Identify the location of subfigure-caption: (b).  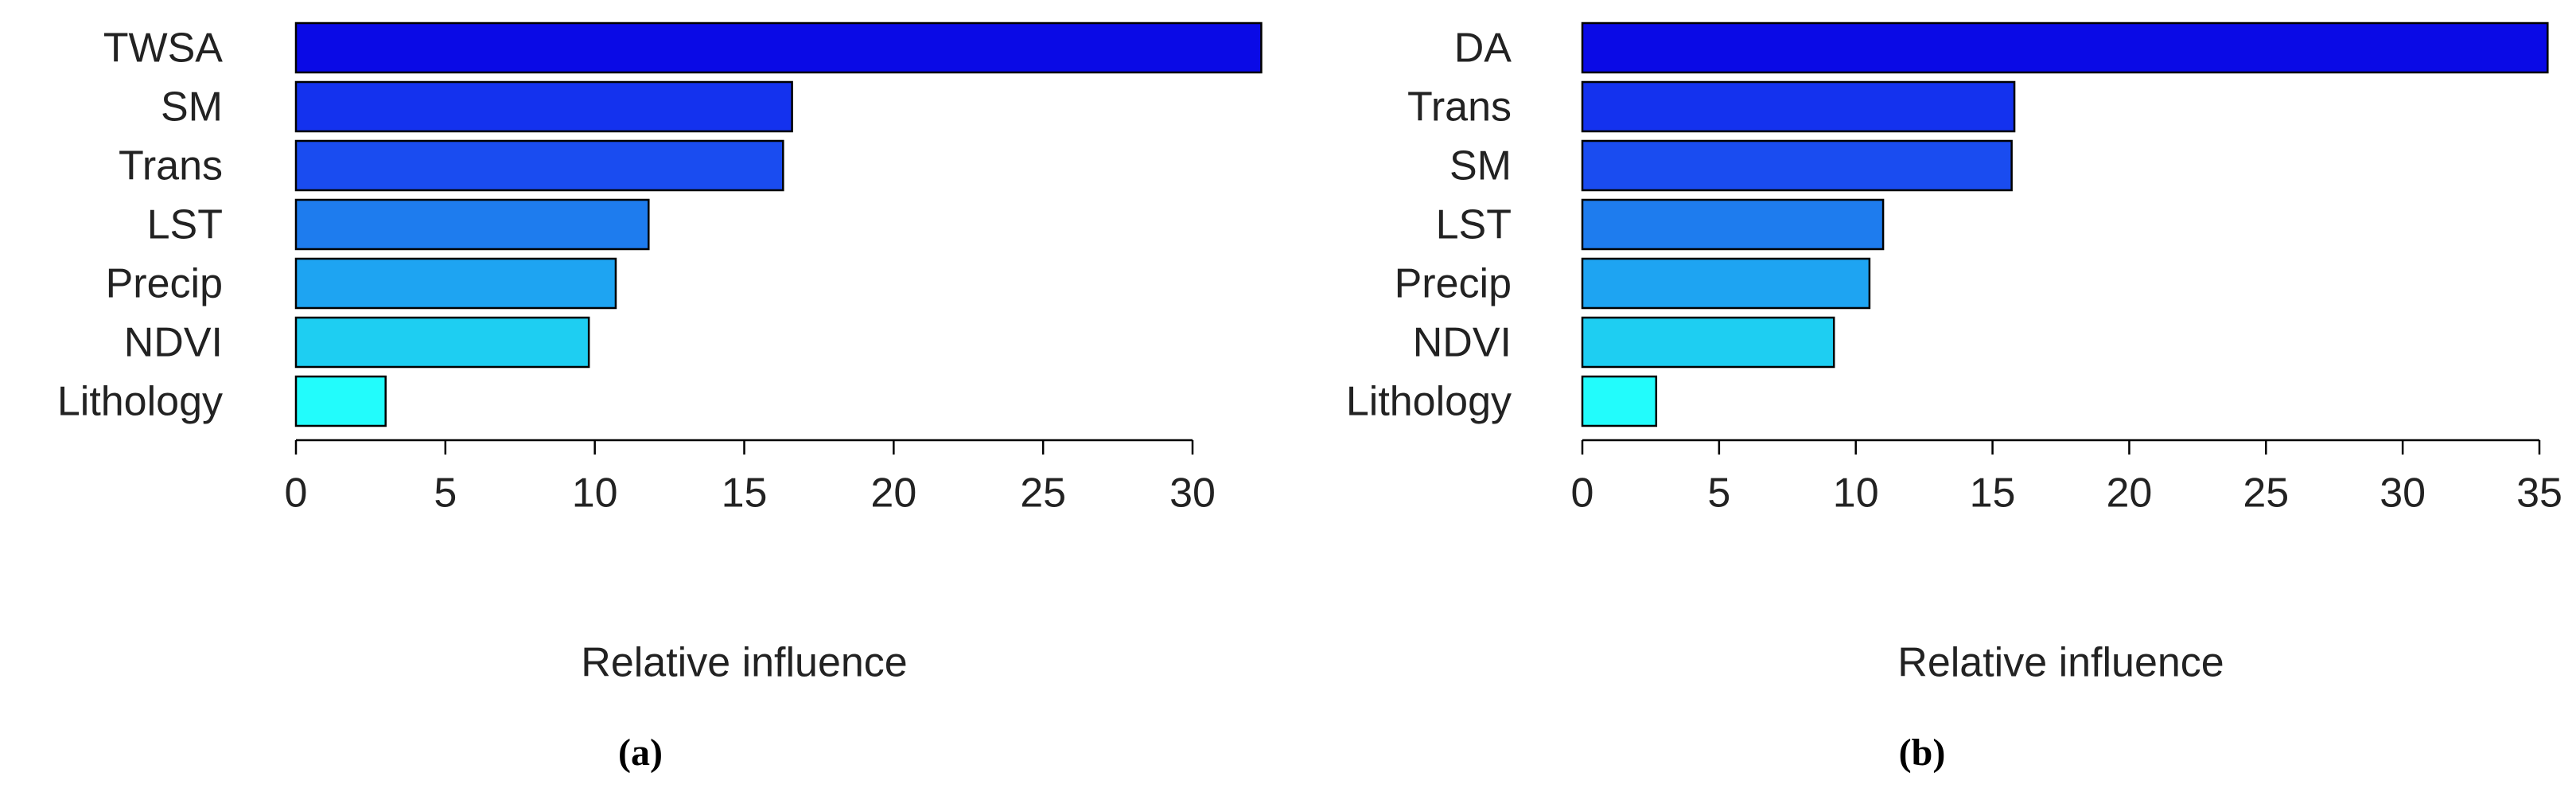
(1922, 753).